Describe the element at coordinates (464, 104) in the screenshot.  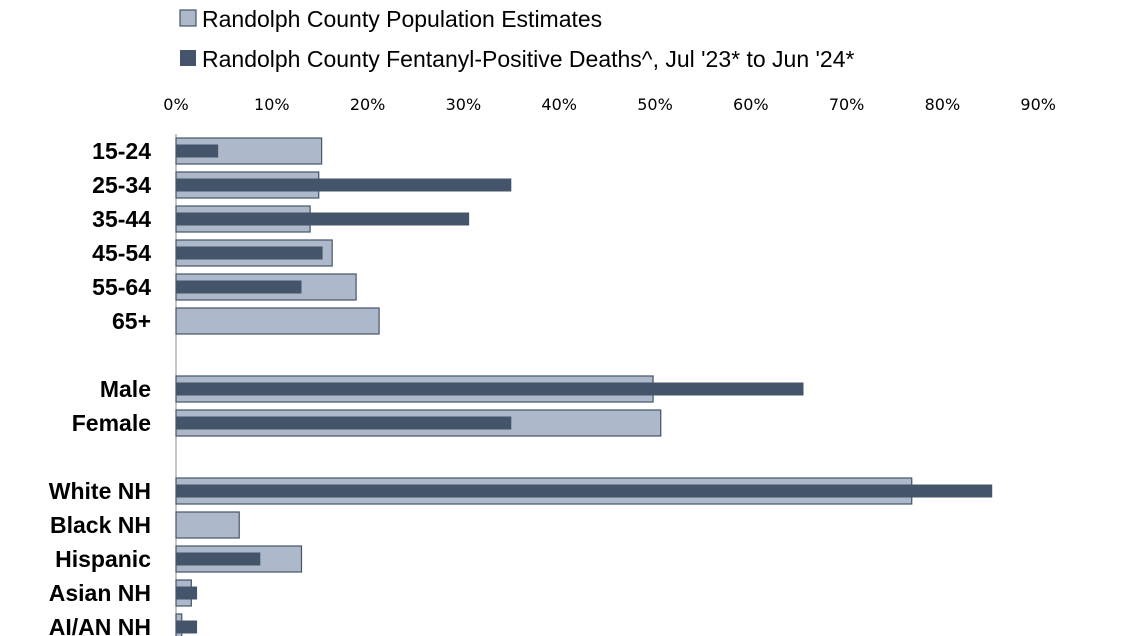
I see `x-tick-label: 30%` at that location.